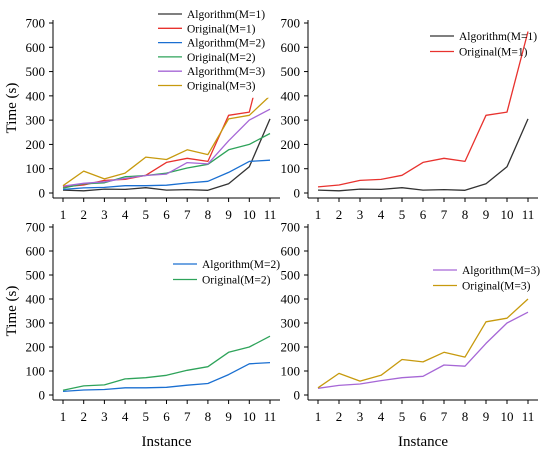 The height and width of the screenshot is (454, 550). Describe the element at coordinates (226, 273) in the screenshot. I see `legend: Algorithm(M=2) Original(M=2)` at that location.